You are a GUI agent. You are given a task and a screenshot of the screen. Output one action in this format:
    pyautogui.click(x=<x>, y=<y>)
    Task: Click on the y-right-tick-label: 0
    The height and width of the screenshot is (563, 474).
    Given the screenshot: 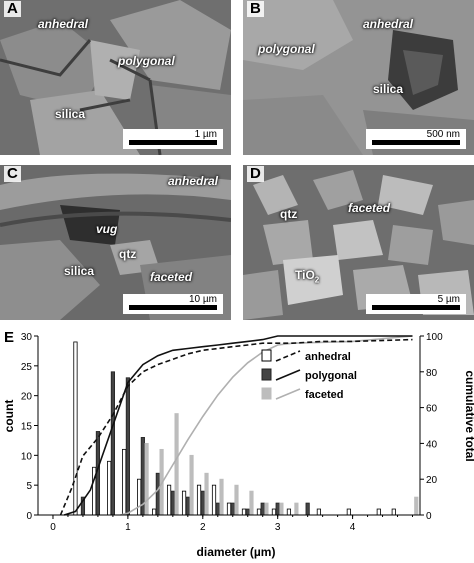 What is the action you would take?
    pyautogui.click(x=429, y=516)
    